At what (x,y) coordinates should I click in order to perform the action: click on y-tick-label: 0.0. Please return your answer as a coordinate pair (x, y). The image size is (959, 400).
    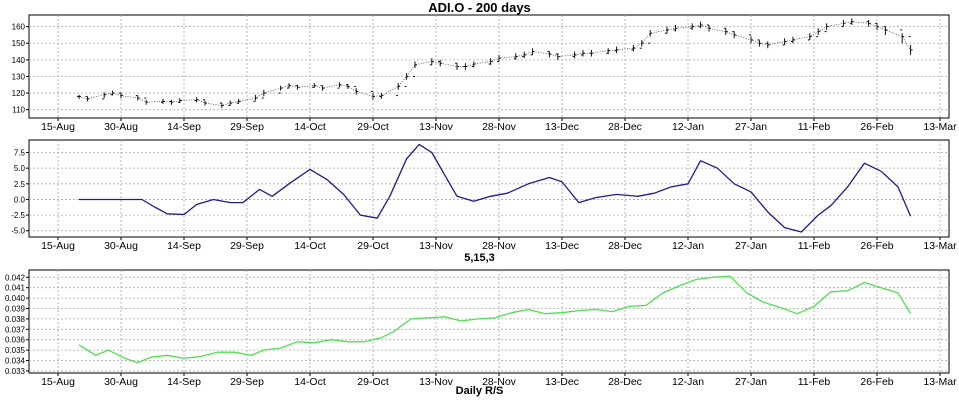
    Looking at the image, I should click on (20, 199).